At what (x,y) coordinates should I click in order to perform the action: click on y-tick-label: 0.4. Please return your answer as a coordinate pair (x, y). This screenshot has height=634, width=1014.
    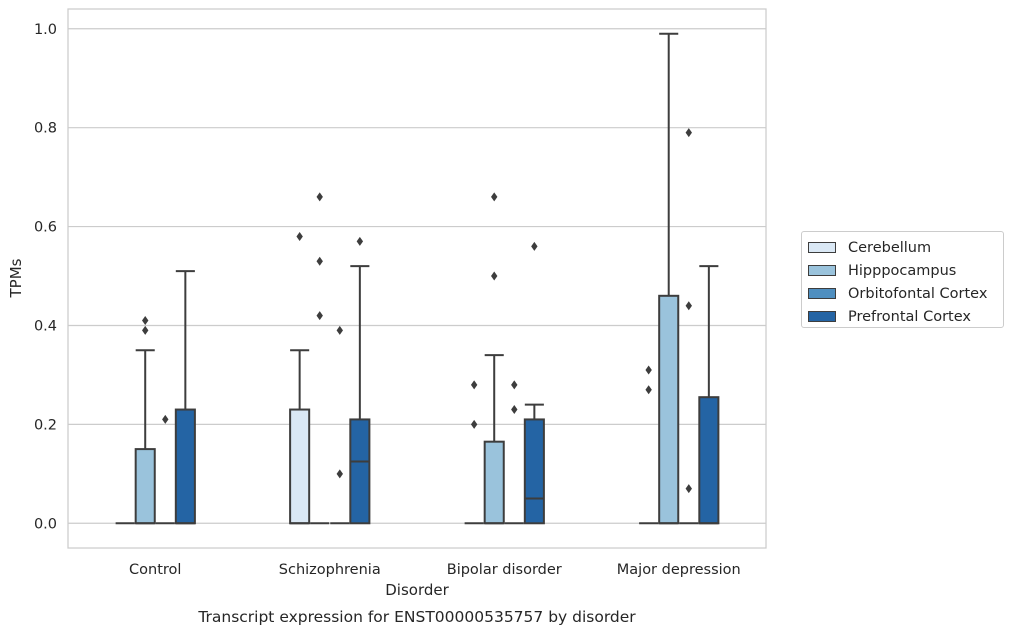
    Looking at the image, I should click on (45, 326).